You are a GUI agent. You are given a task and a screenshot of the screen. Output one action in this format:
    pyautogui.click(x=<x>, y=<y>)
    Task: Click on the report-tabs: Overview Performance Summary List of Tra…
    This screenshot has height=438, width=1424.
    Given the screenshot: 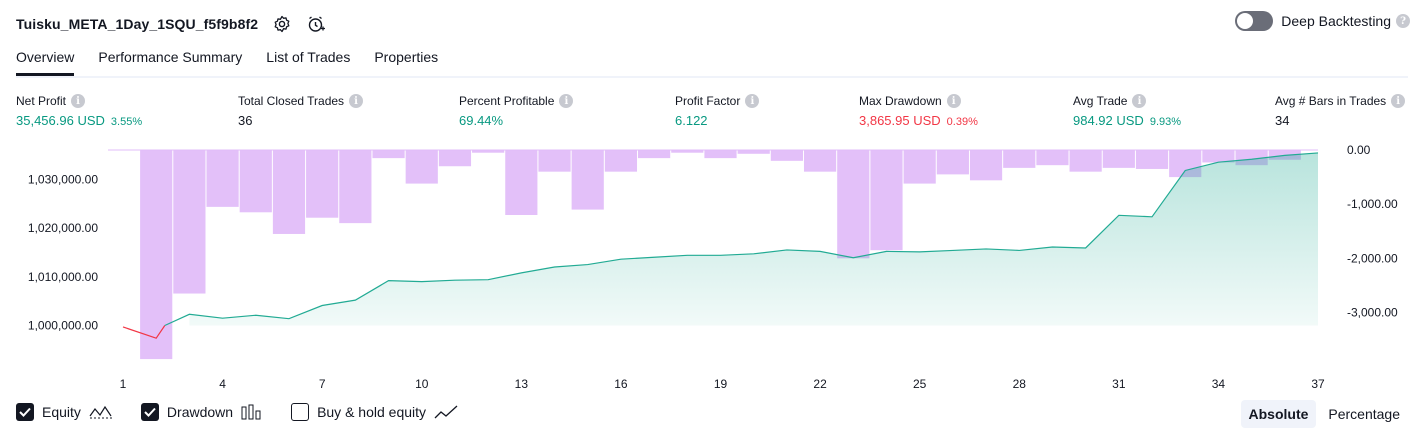 What is the action you would take?
    pyautogui.click(x=712, y=62)
    